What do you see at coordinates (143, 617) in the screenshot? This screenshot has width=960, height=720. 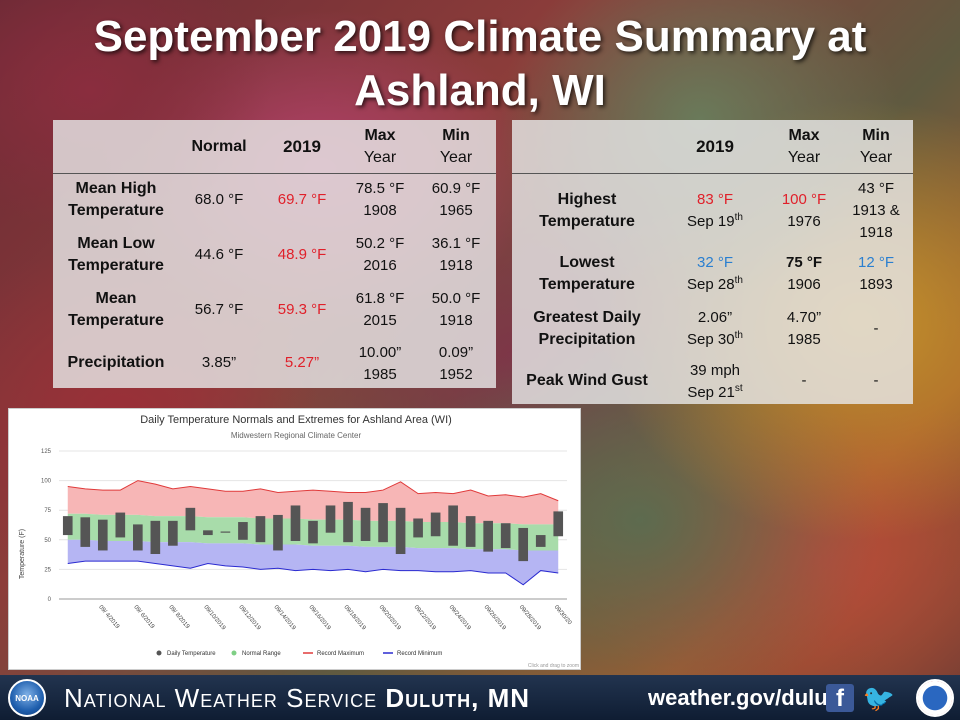 I see `x-tick-label: 09/ 6/2019` at bounding box center [143, 617].